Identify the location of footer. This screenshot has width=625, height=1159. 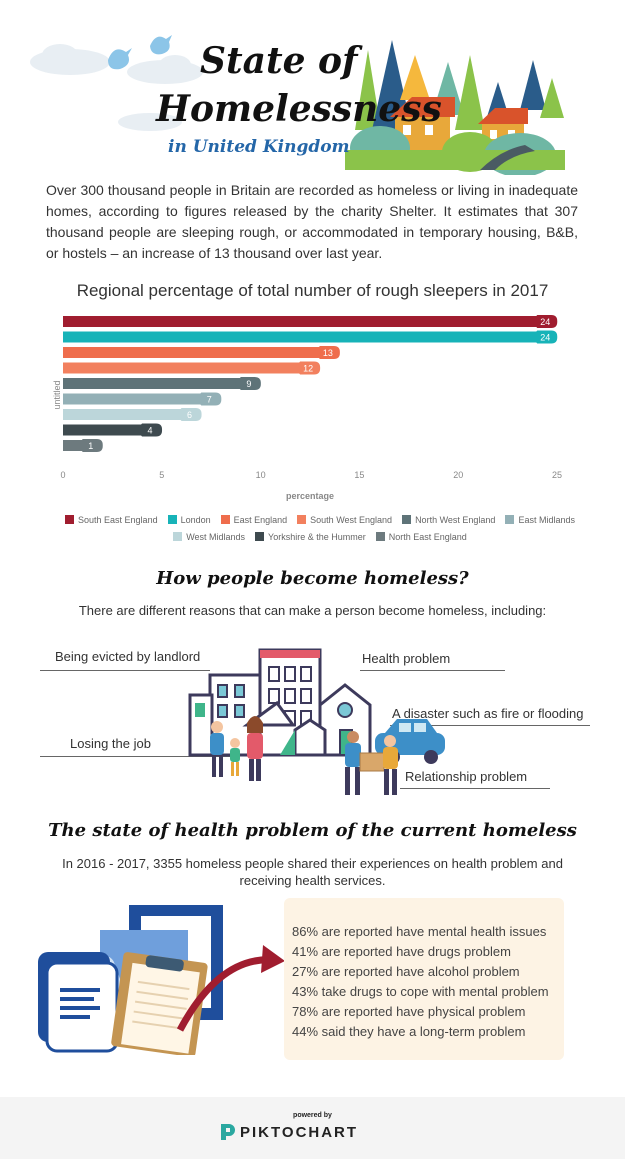
(312, 1128).